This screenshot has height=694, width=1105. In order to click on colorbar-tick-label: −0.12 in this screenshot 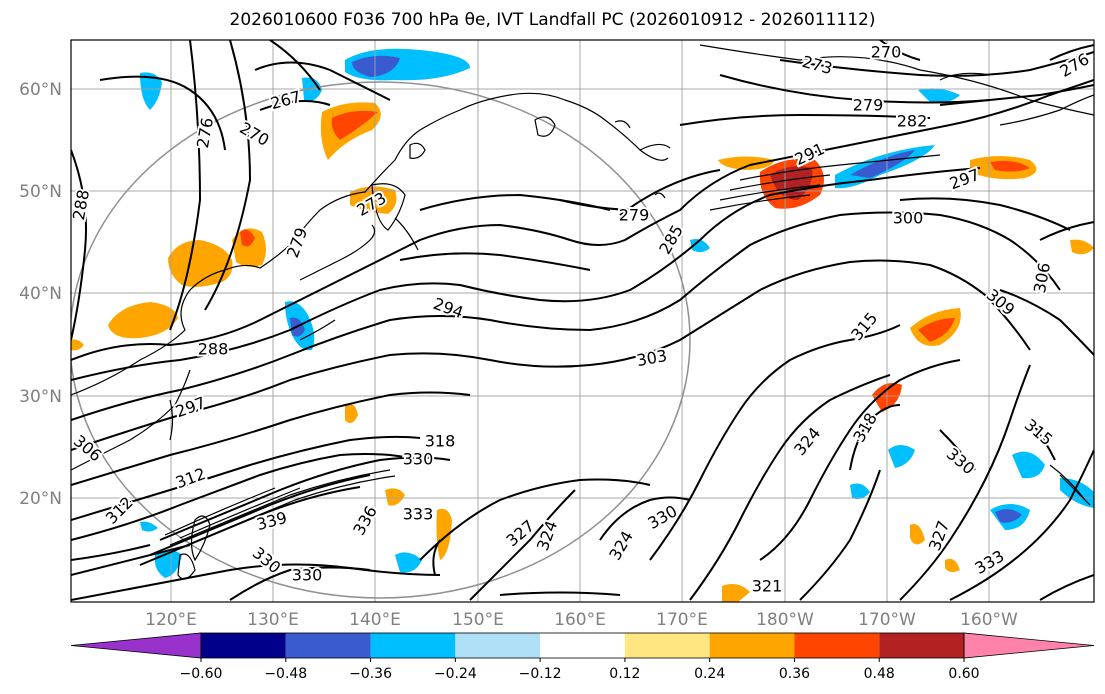, I will do `click(540, 674)`.